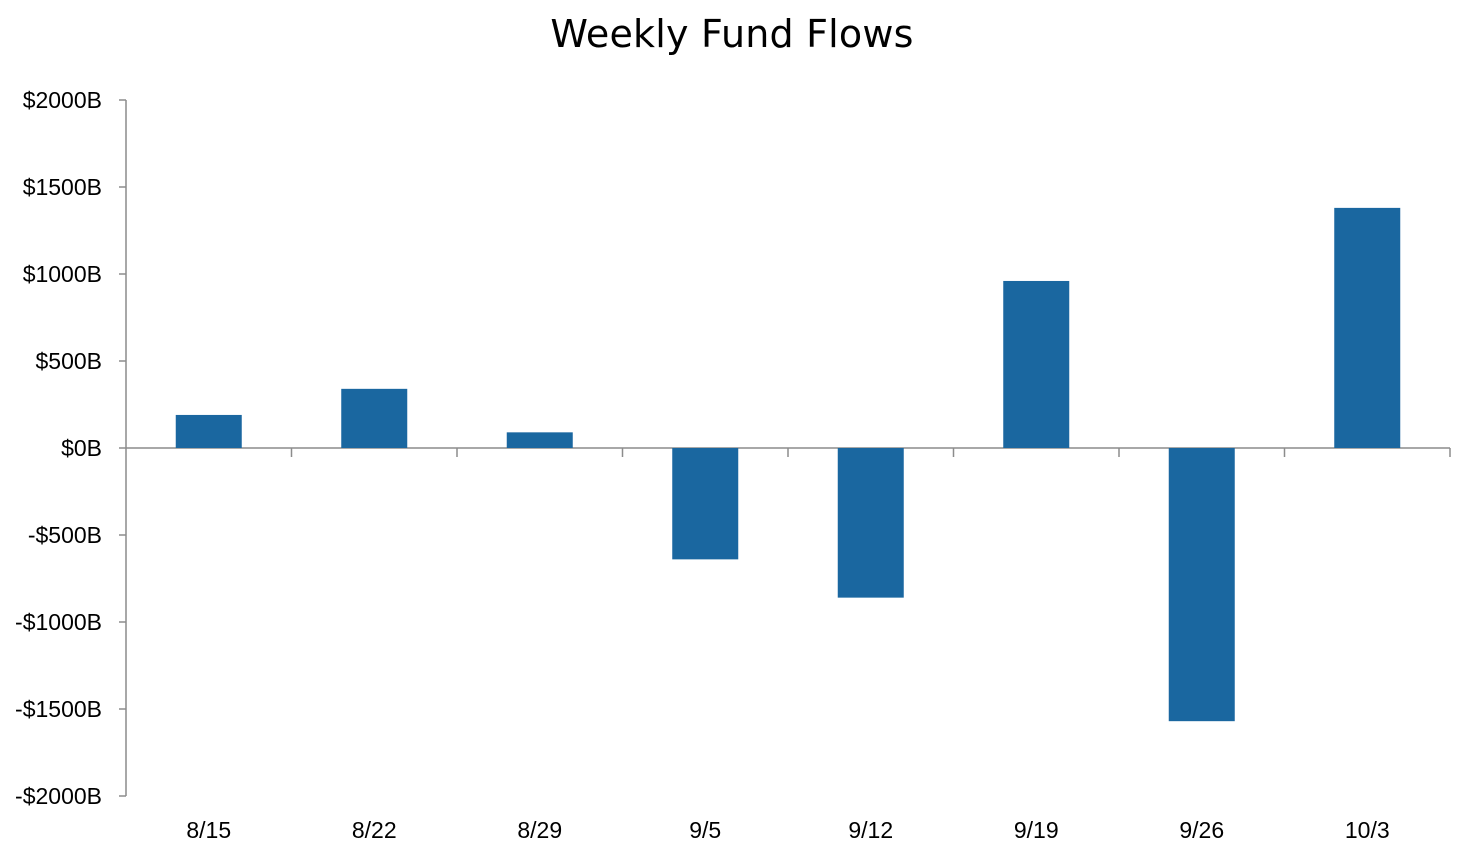 The height and width of the screenshot is (847, 1464). What do you see at coordinates (81, 448) in the screenshot?
I see `y-tick-label: $0B` at bounding box center [81, 448].